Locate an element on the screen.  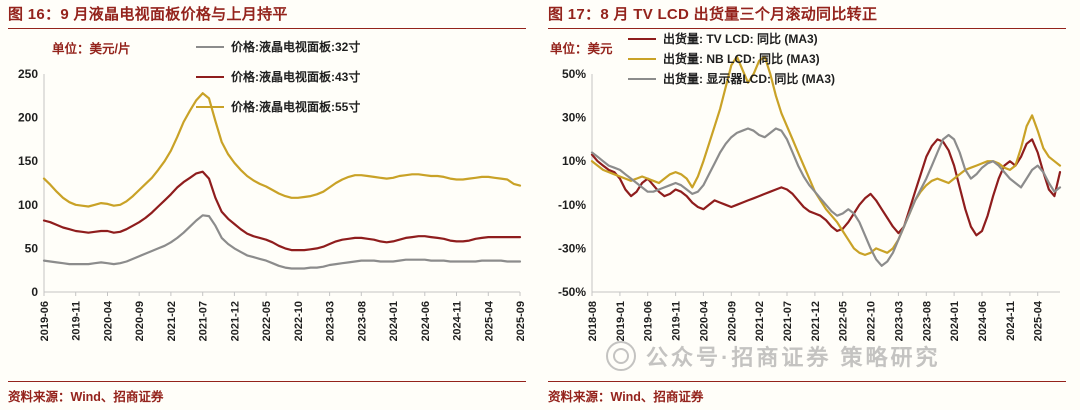
figure-17-unit-label: 单位：美元 is located at coordinates (581, 49).